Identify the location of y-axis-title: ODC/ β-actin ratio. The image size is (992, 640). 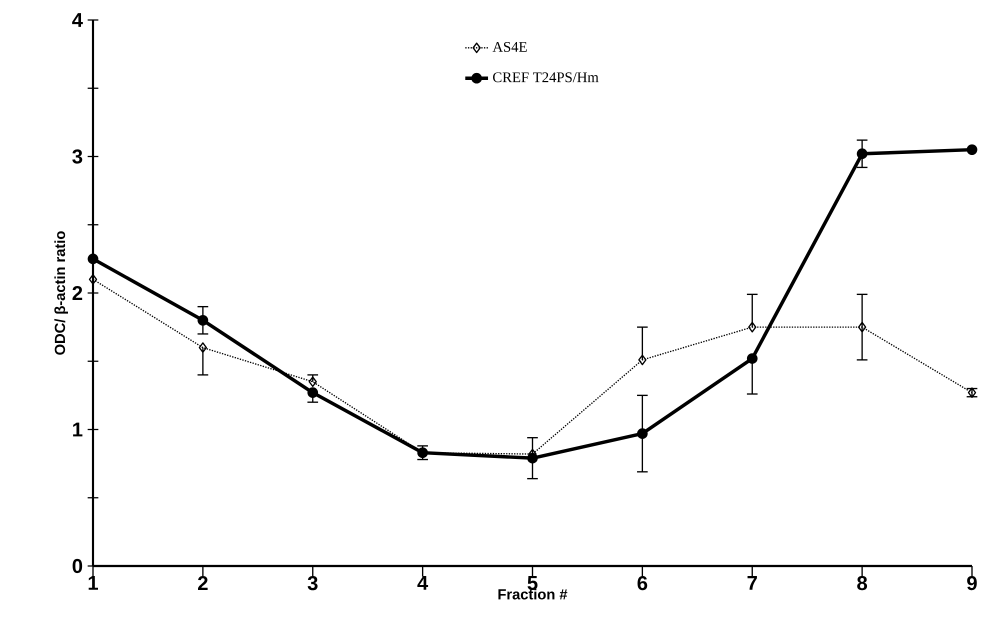
(61, 293).